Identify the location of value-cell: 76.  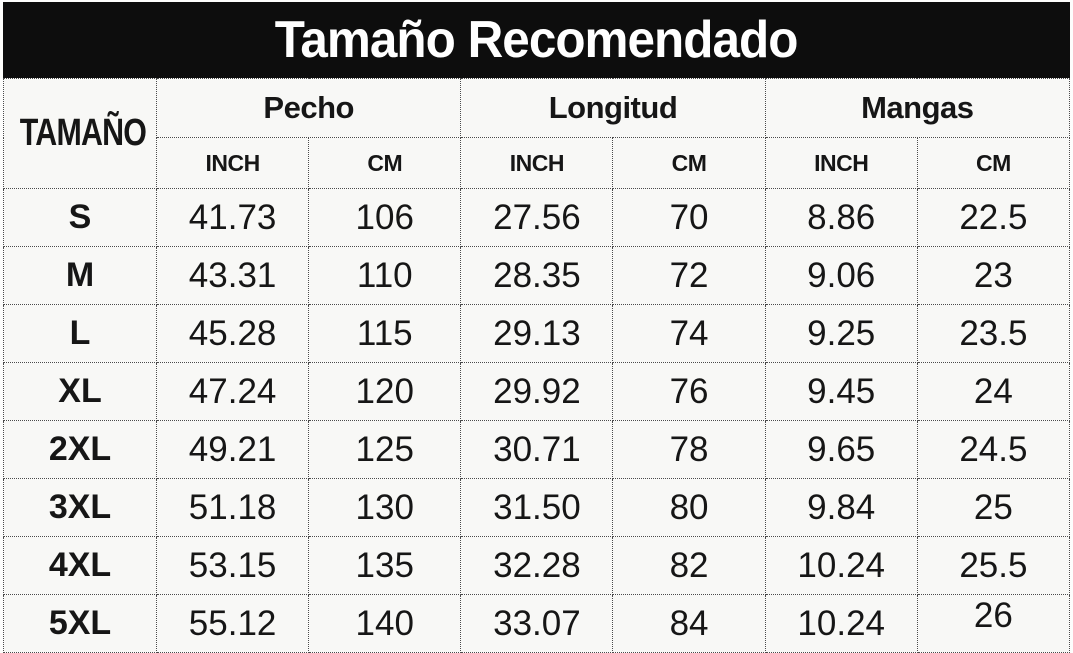
(689, 391).